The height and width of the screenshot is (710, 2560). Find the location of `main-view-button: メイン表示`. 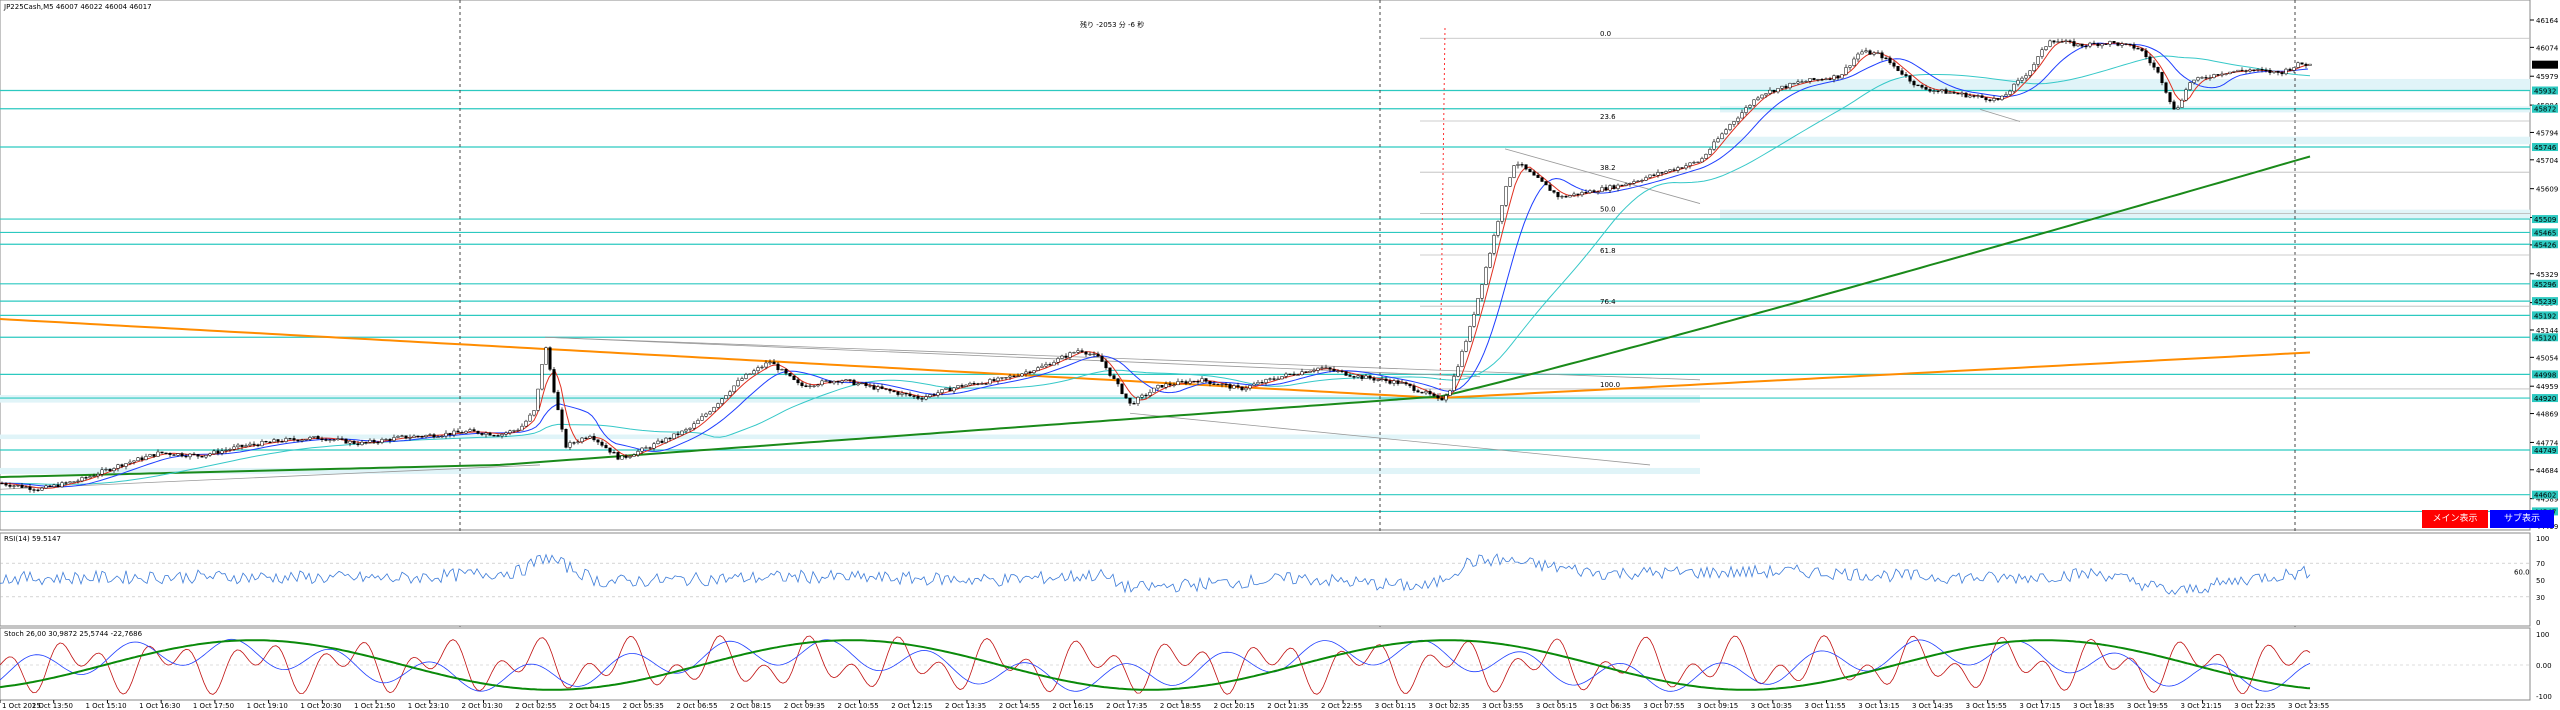

main-view-button: メイン表示 is located at coordinates (2455, 519).